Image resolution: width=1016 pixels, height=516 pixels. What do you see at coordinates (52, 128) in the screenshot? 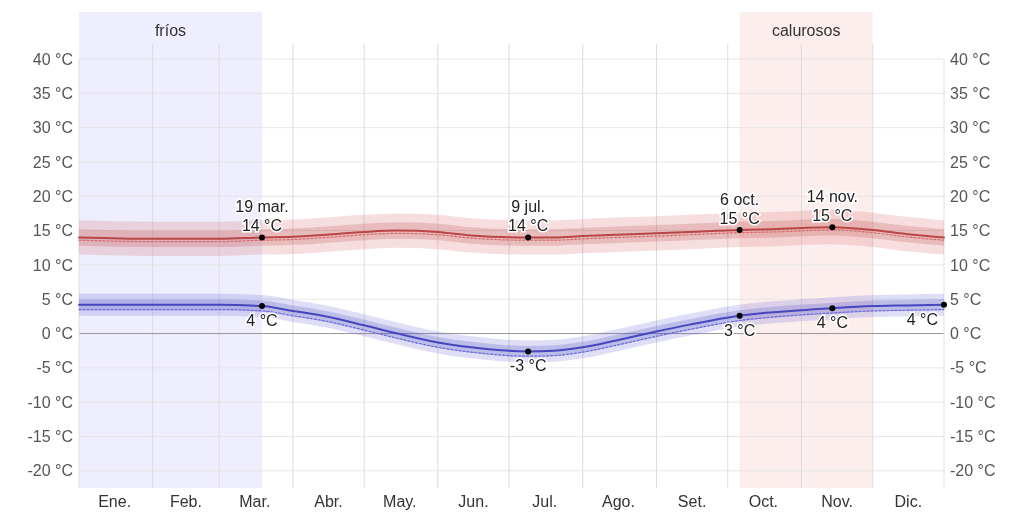
I see `y-tick-label: 30 °C` at bounding box center [52, 128].